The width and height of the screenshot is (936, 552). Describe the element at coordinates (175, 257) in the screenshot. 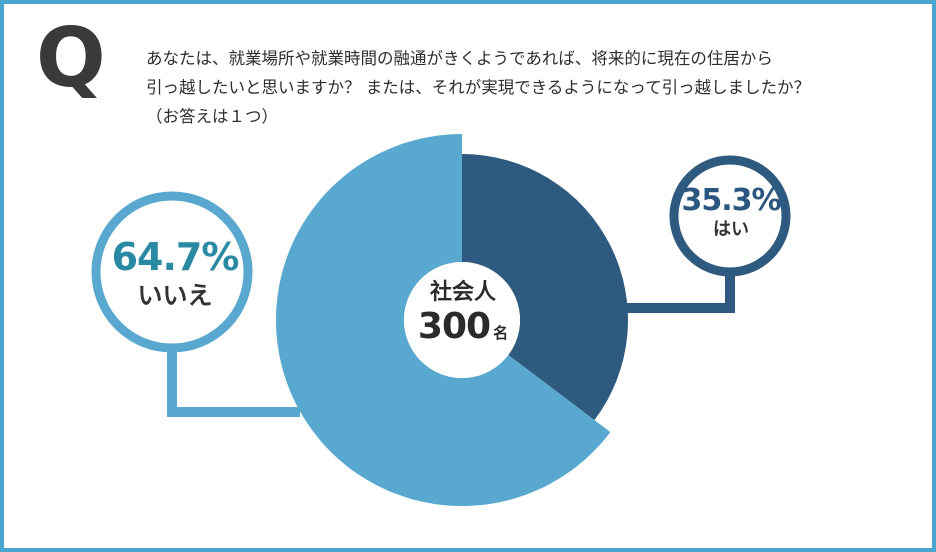

I see `no-percent-label: 64.7%` at that location.